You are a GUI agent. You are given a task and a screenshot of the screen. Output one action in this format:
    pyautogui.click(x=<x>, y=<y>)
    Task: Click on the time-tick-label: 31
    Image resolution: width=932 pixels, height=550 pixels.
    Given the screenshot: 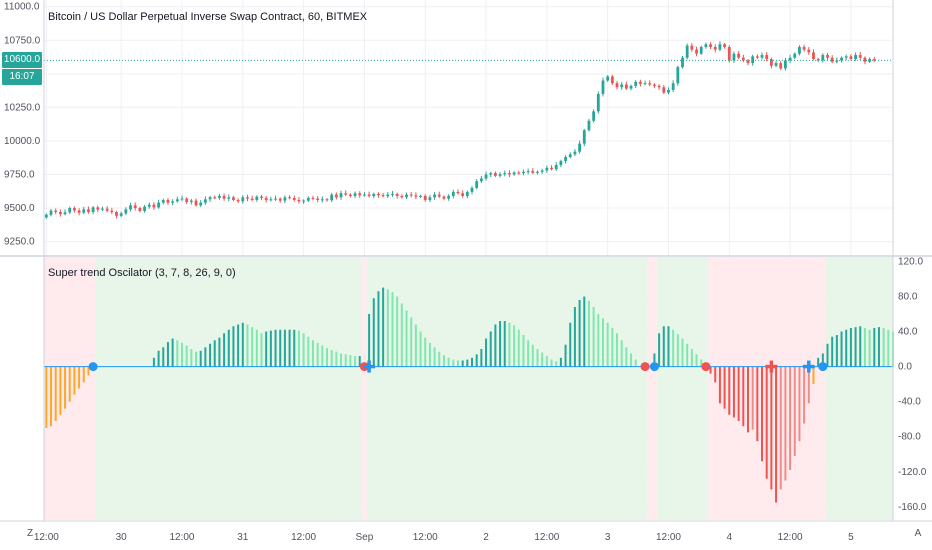 What is the action you would take?
    pyautogui.click(x=243, y=537)
    